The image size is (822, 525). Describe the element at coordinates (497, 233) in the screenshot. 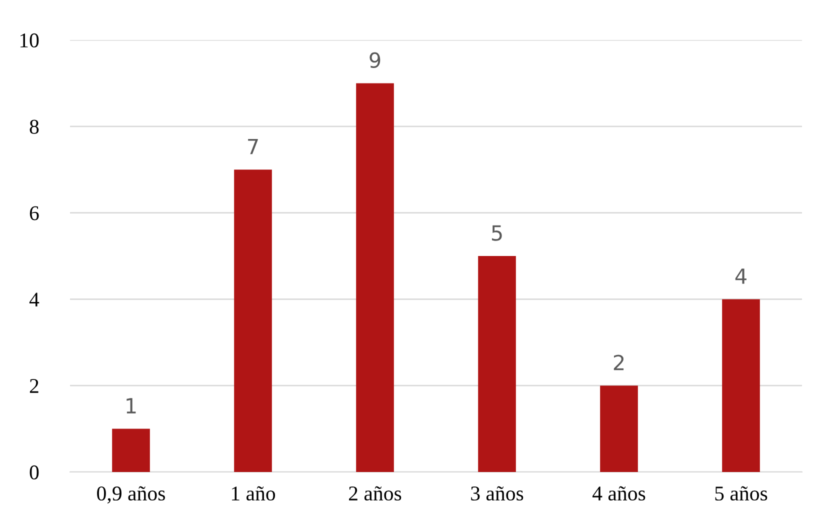

I see `data-label: 5` at that location.